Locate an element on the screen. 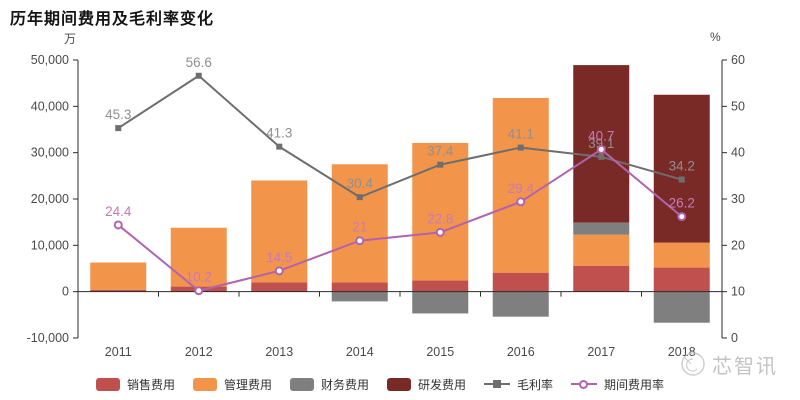 Image resolution: width=800 pixels, height=400 pixels. bar-segment-sales-expense-2017 is located at coordinates (601, 278).